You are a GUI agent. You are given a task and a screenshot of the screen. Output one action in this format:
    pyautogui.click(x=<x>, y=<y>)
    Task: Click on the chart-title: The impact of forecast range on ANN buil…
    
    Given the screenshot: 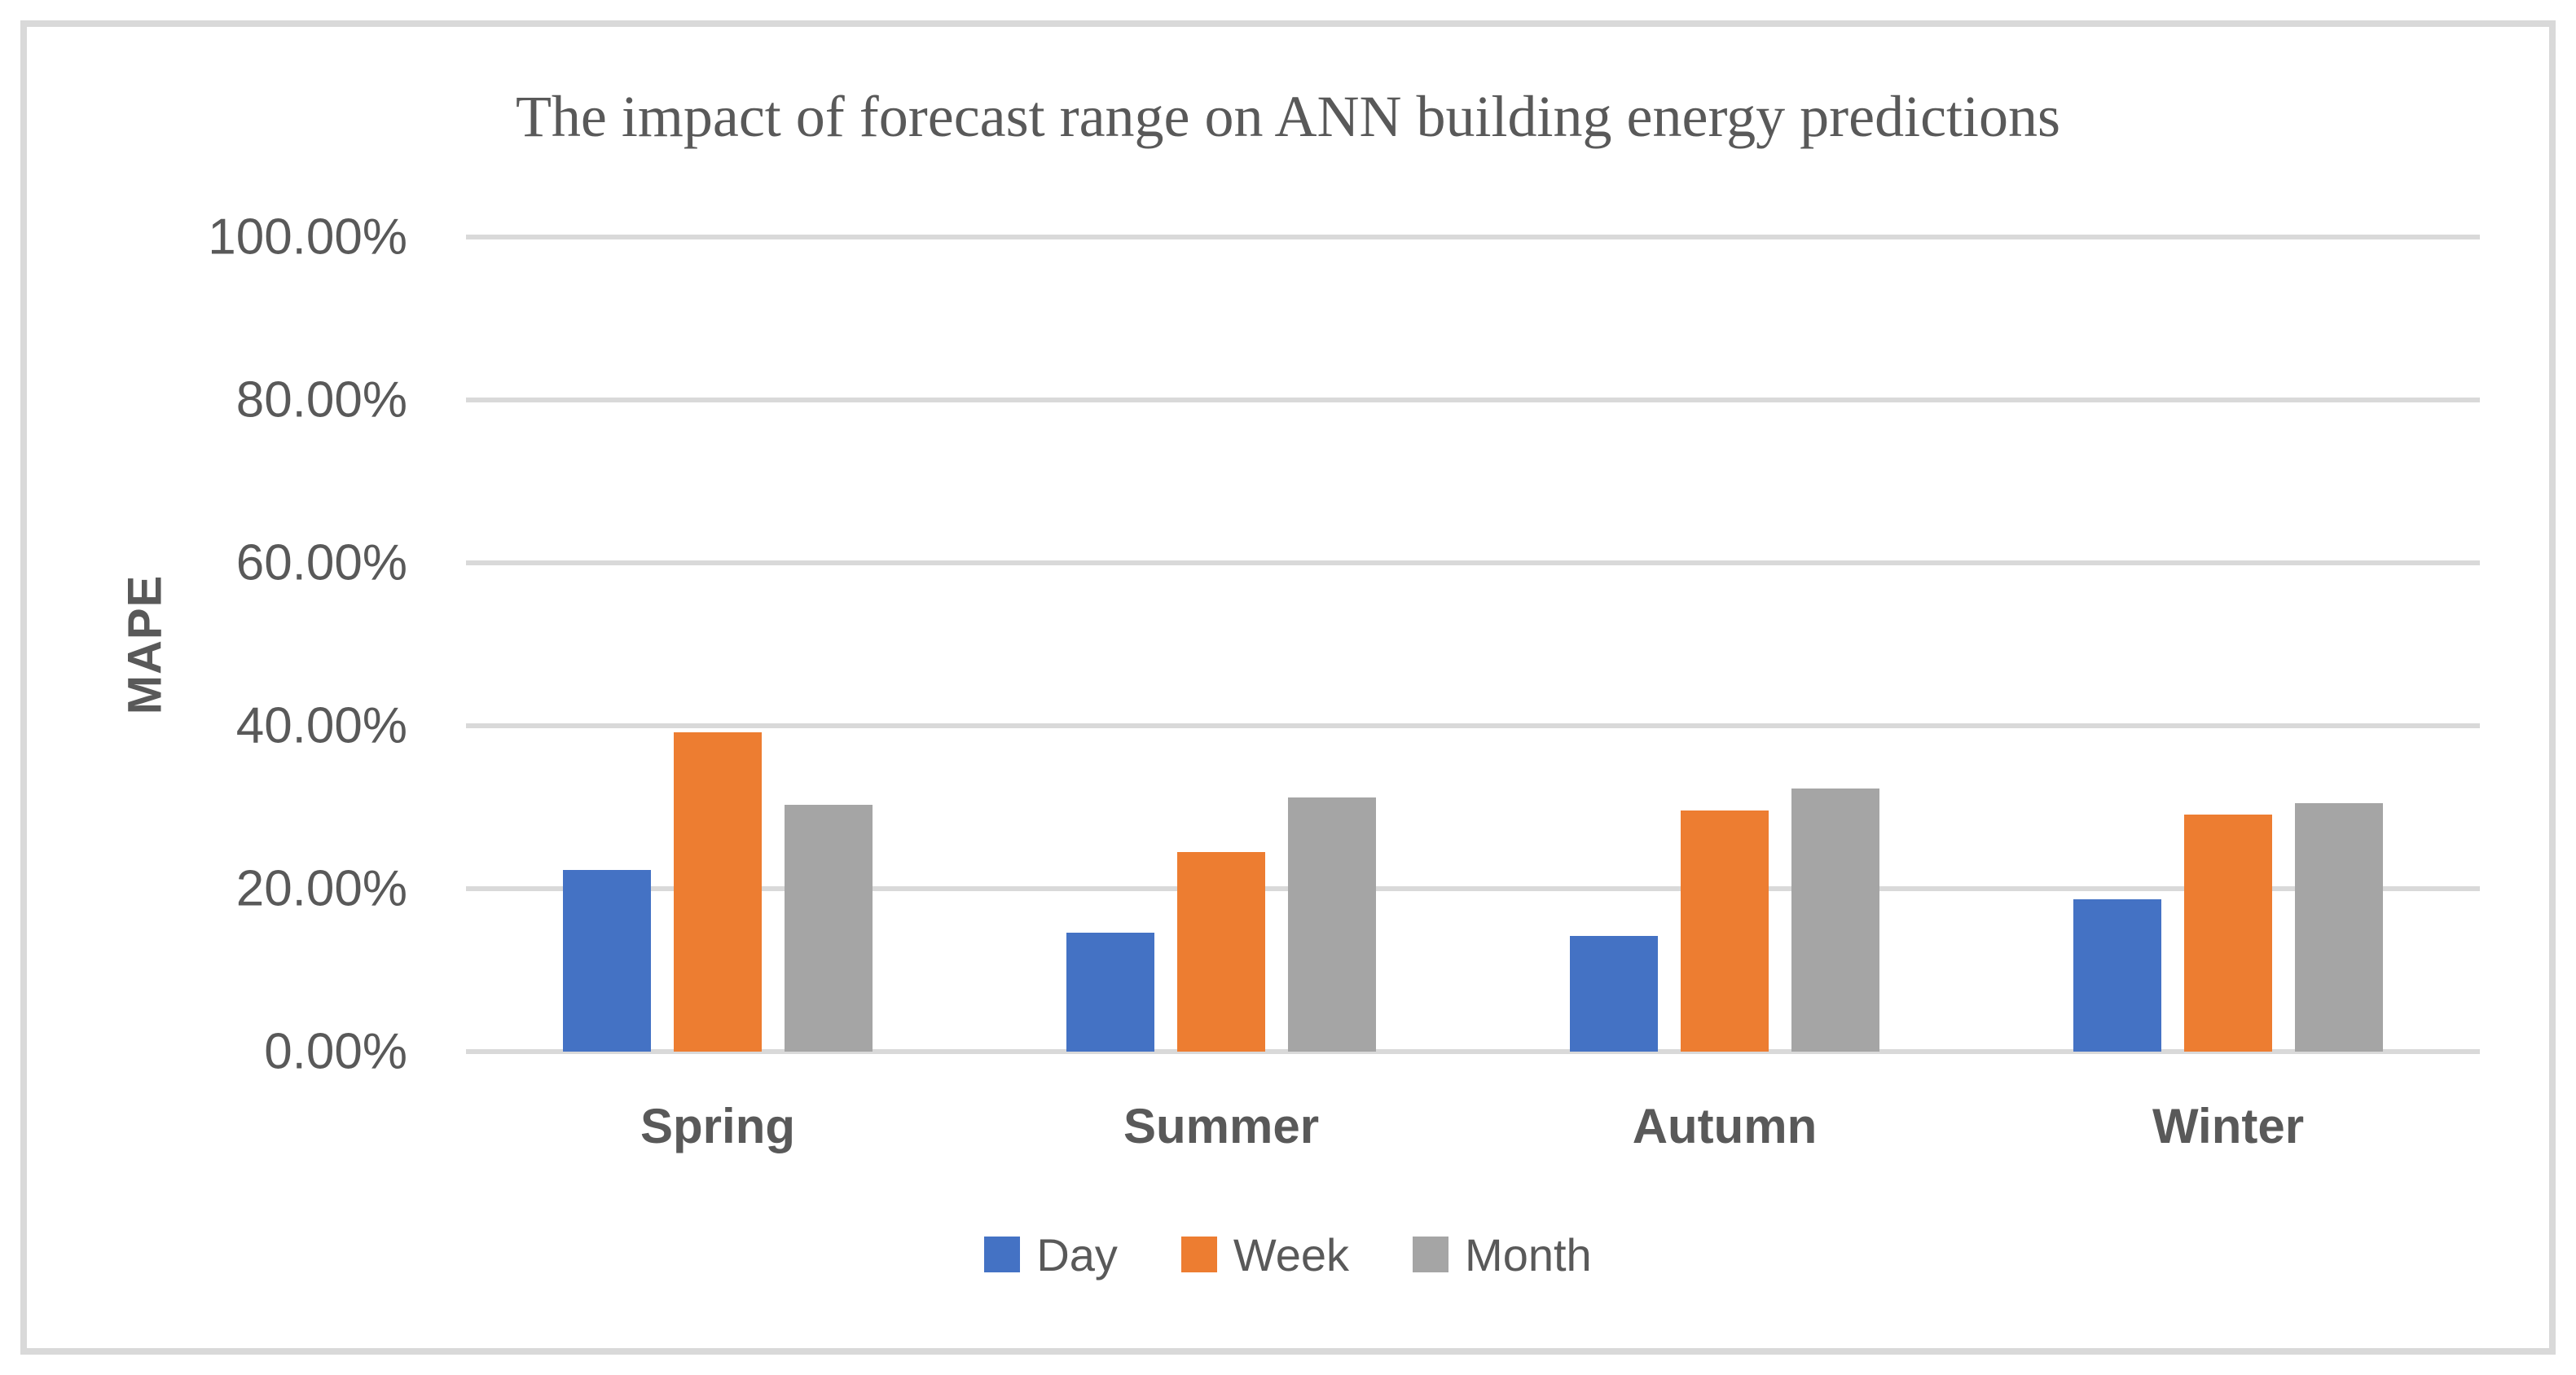 What is the action you would take?
    pyautogui.click(x=1288, y=116)
    